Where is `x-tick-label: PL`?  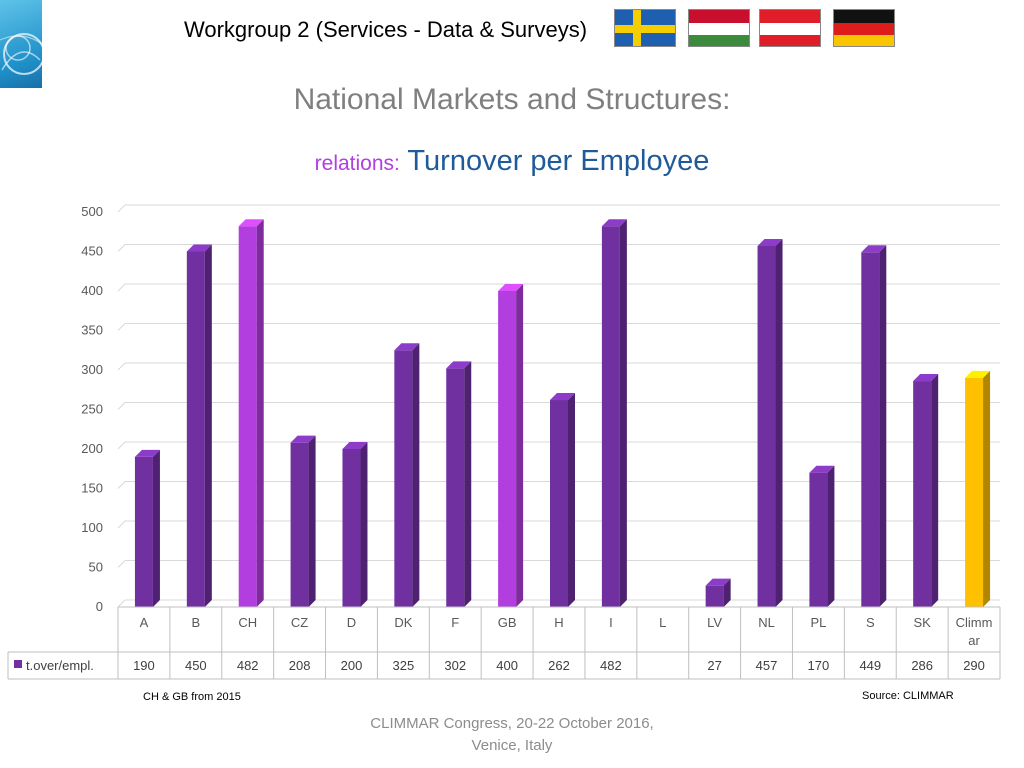
x-tick-label: PL is located at coordinates (818, 622).